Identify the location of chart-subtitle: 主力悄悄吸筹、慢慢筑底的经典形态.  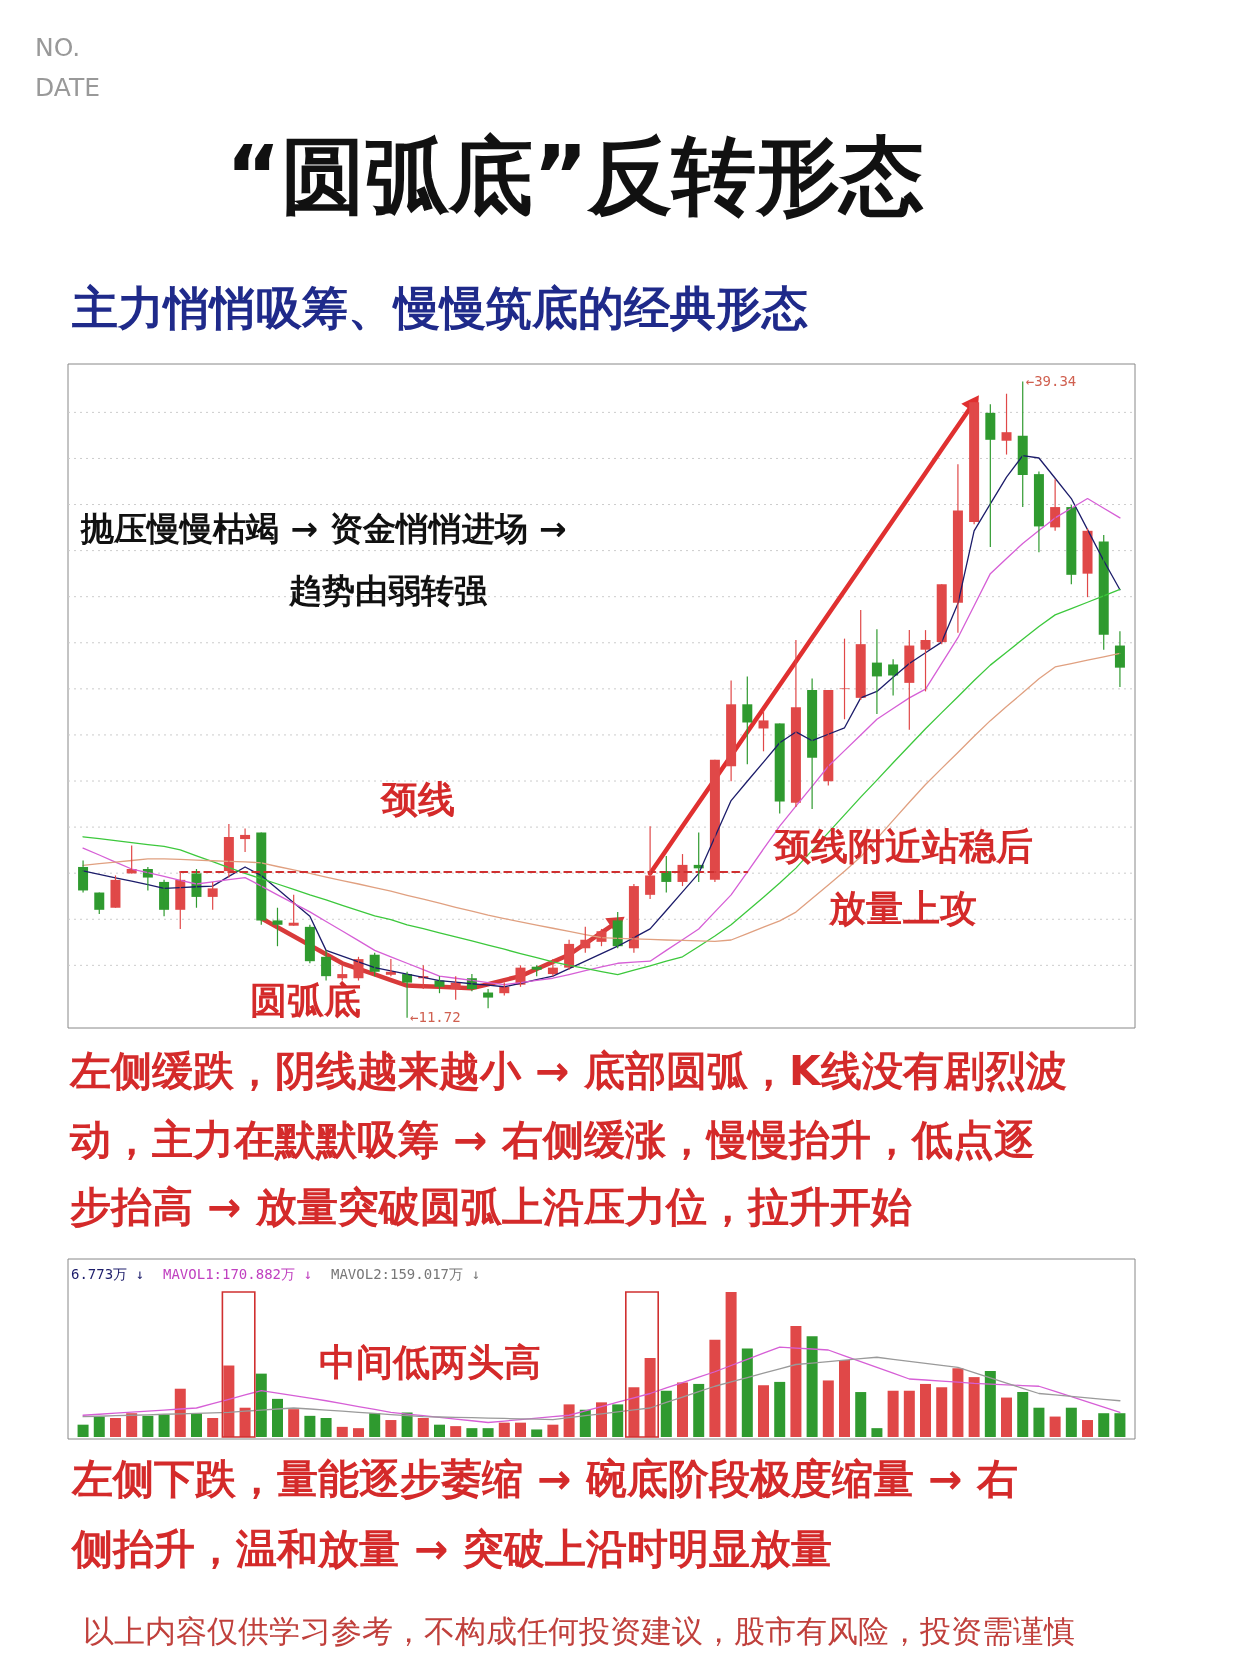
(440, 308).